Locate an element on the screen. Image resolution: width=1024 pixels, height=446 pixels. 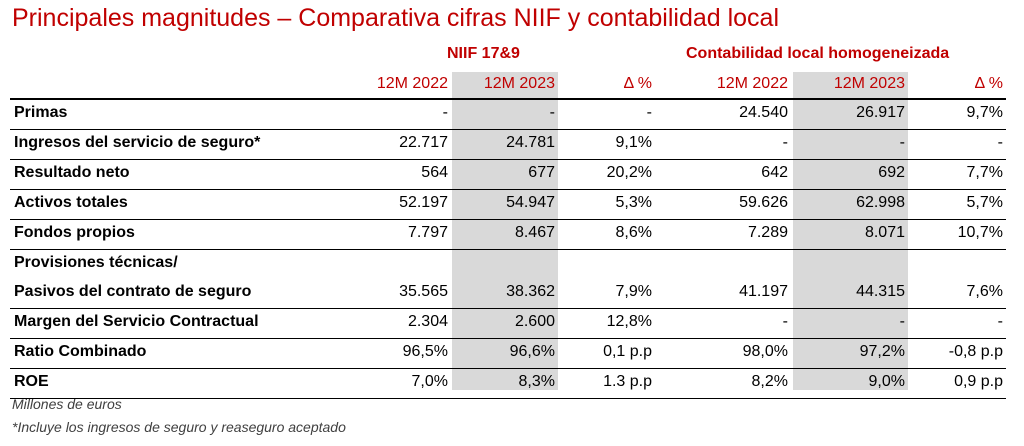
cell: 54.947 is located at coordinates (530, 202).